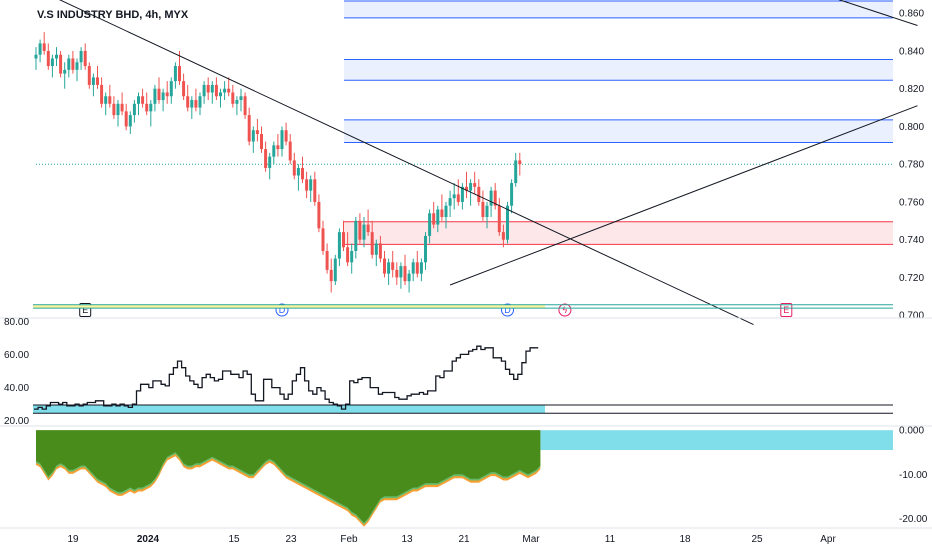 The image size is (932, 550). I want to click on time-tick-7: Mar, so click(531, 539).